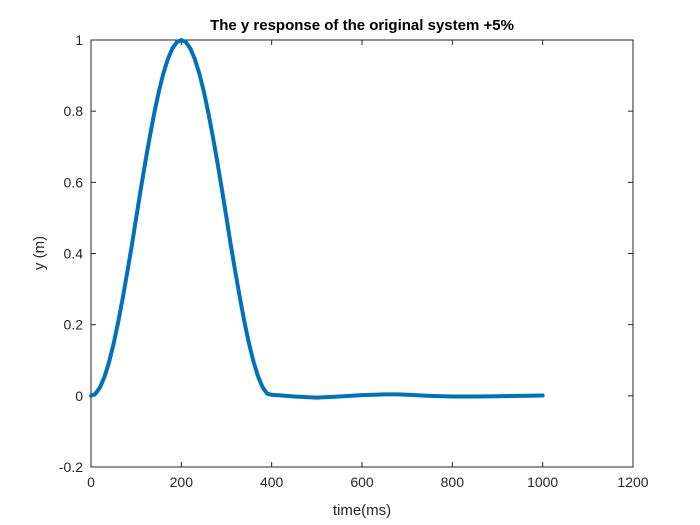 The image size is (700, 525). What do you see at coordinates (79, 396) in the screenshot?
I see `y-tick-label: 0` at bounding box center [79, 396].